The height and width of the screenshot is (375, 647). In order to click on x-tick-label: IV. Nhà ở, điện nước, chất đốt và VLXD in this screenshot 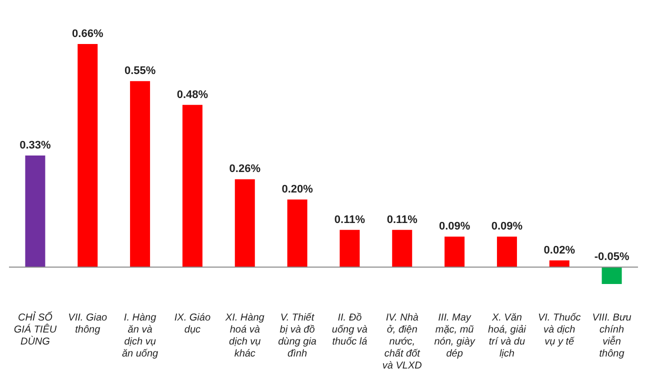, I will do `click(402, 342)`.